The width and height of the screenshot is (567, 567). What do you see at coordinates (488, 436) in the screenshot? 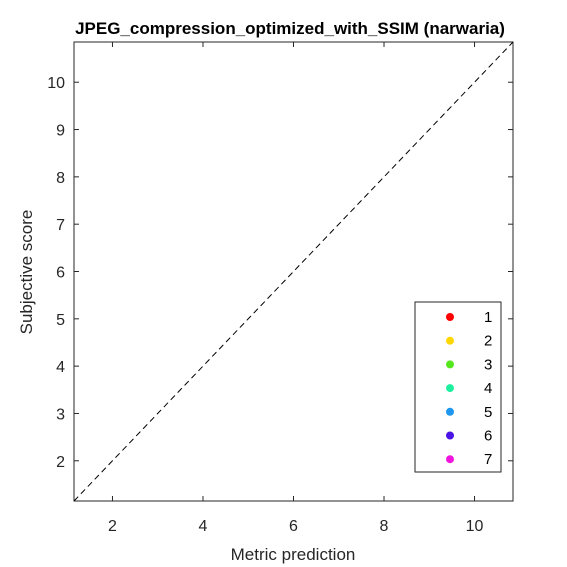
I see `legend-label: 6` at bounding box center [488, 436].